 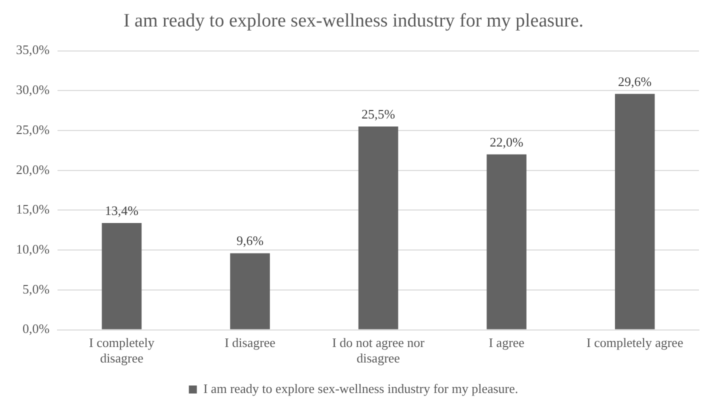 I want to click on data-label: 25,5%, so click(x=378, y=114).